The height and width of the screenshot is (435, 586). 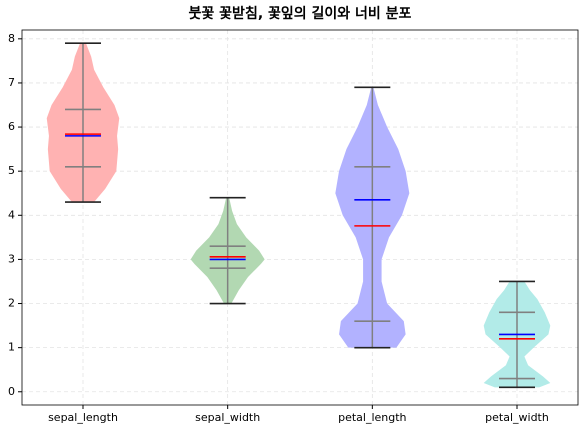 What do you see at coordinates (11, 303) in the screenshot?
I see `y-tick-label: 2` at bounding box center [11, 303].